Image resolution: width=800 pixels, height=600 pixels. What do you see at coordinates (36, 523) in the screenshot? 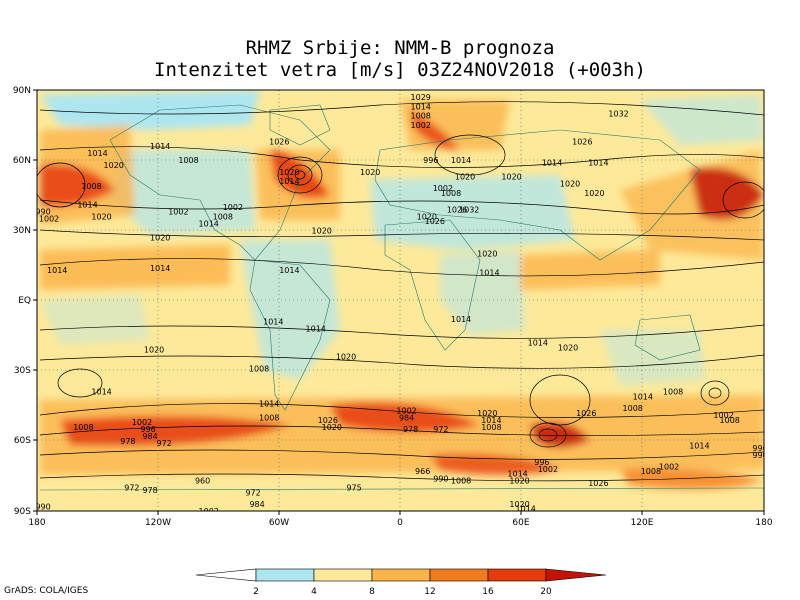
I see `lon-label-180w: 180` at bounding box center [36, 523].